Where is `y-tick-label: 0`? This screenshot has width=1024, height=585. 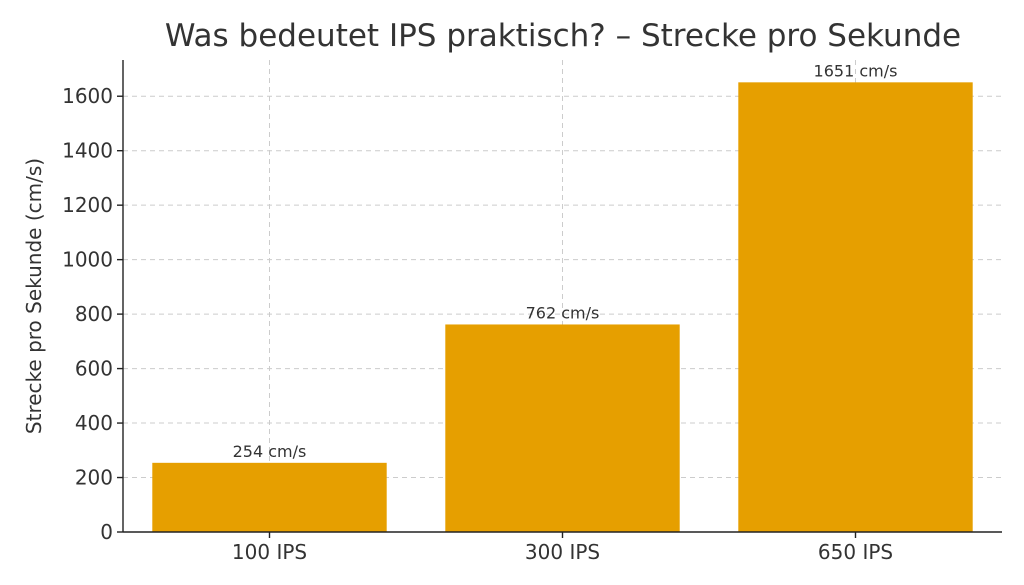
y-tick-label: 0 is located at coordinates (106, 532).